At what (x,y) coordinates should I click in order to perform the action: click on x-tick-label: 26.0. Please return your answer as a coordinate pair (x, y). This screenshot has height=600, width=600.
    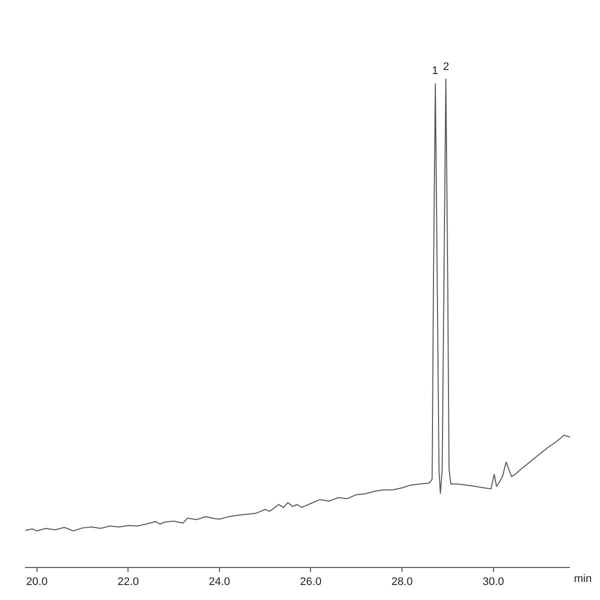
    Looking at the image, I should click on (311, 582).